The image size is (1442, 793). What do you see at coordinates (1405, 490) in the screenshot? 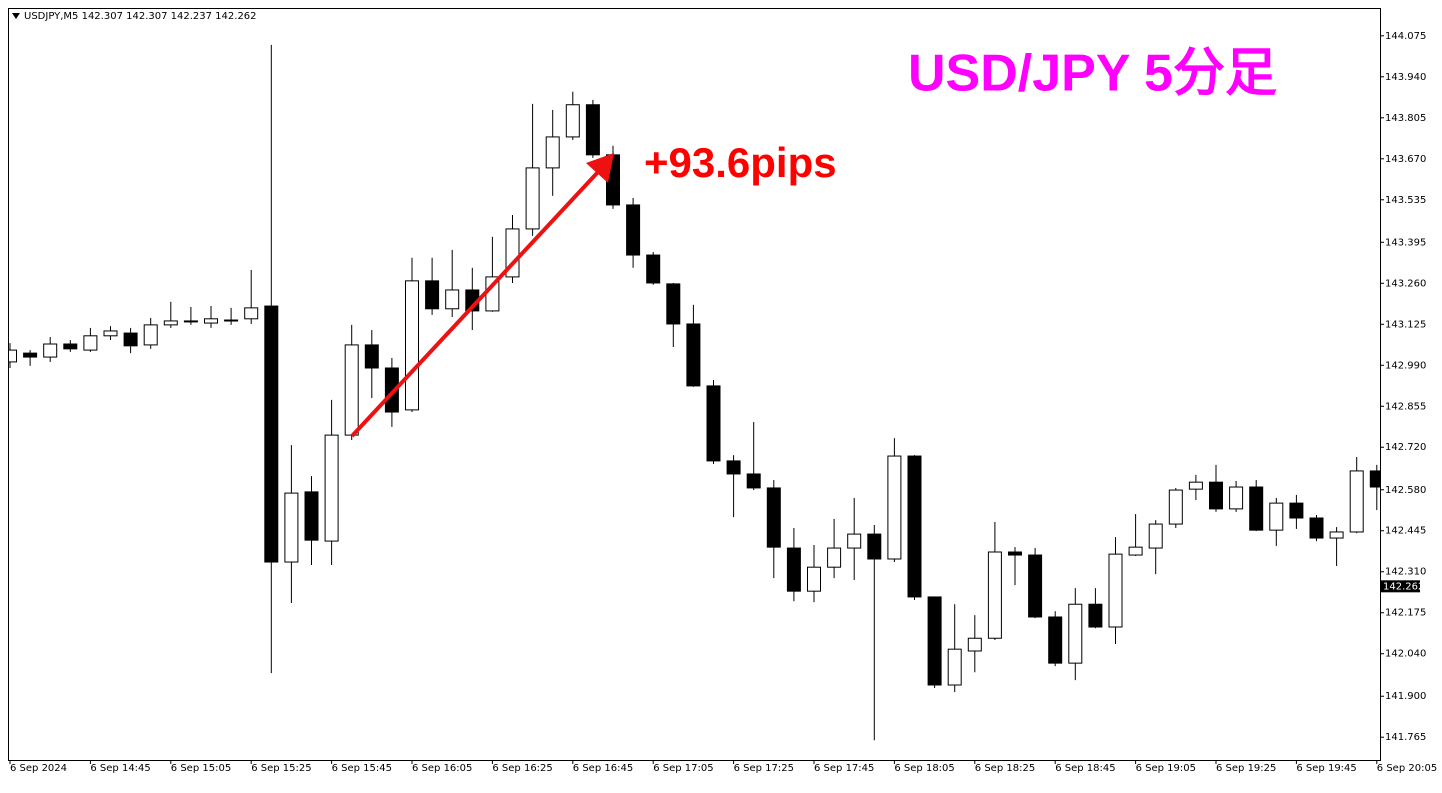
I see `y-tick-label: 142.580` at bounding box center [1405, 490].